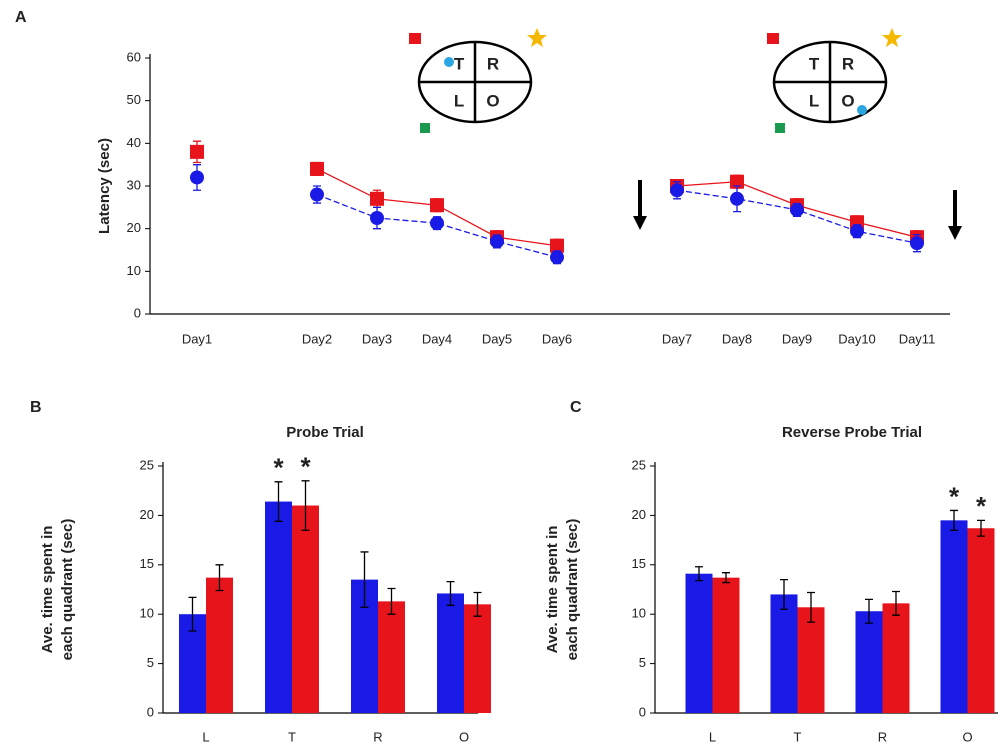 This screenshot has width=1004, height=749. I want to click on panel-label: B, so click(36, 407).